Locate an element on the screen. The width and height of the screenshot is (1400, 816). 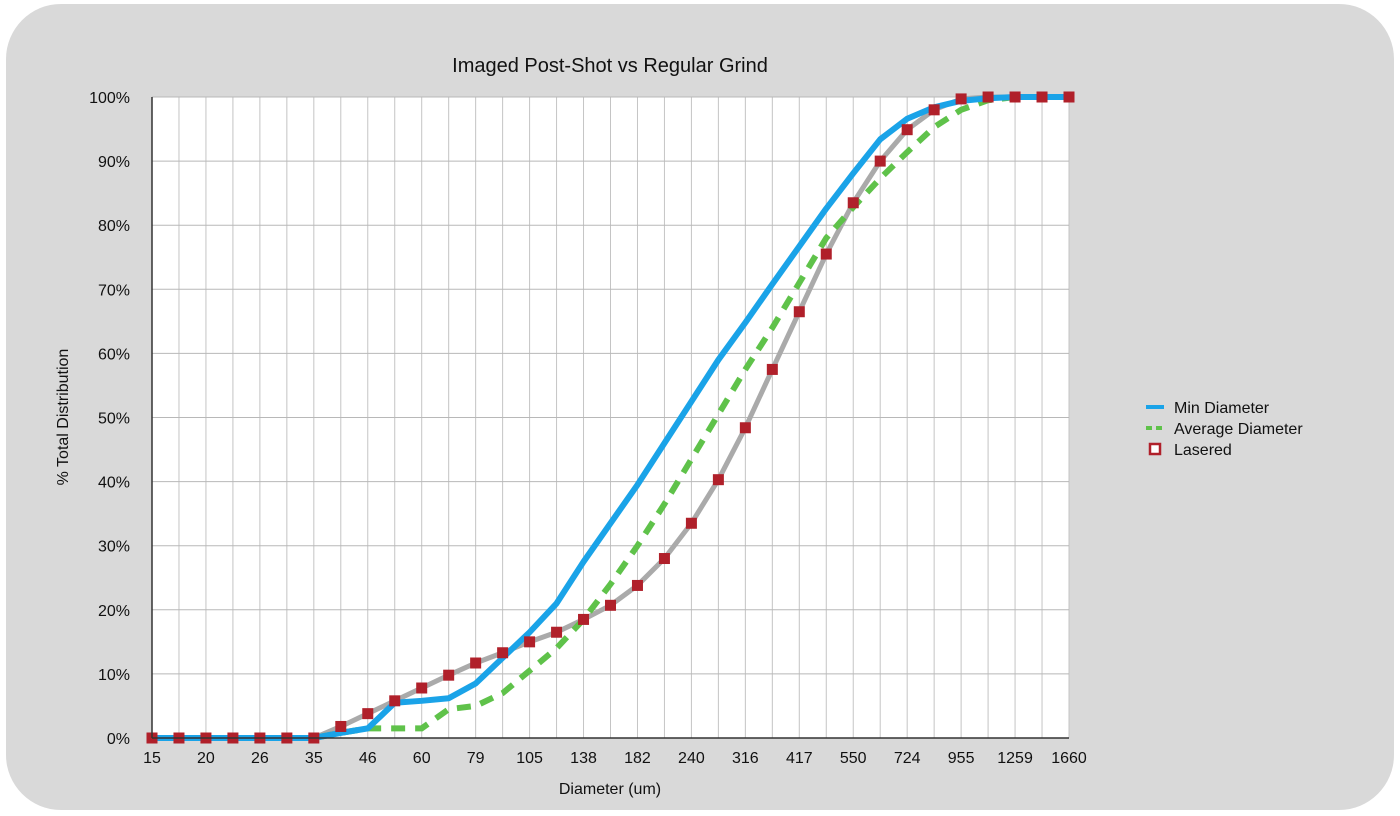
x-tick-label: 417 is located at coordinates (799, 758).